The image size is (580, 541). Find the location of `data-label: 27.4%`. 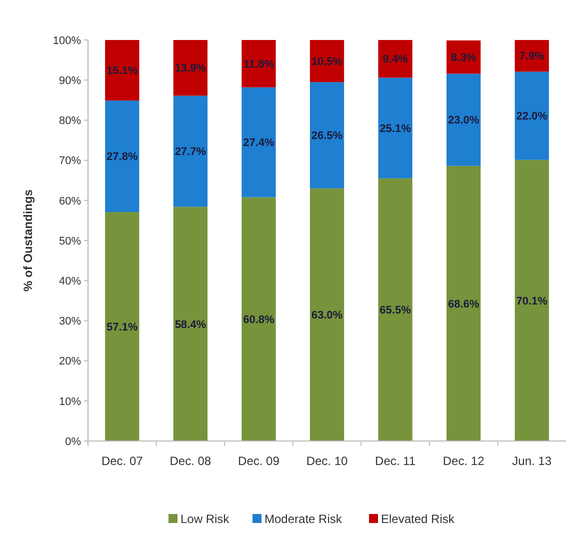

data-label: 27.4% is located at coordinates (259, 143).